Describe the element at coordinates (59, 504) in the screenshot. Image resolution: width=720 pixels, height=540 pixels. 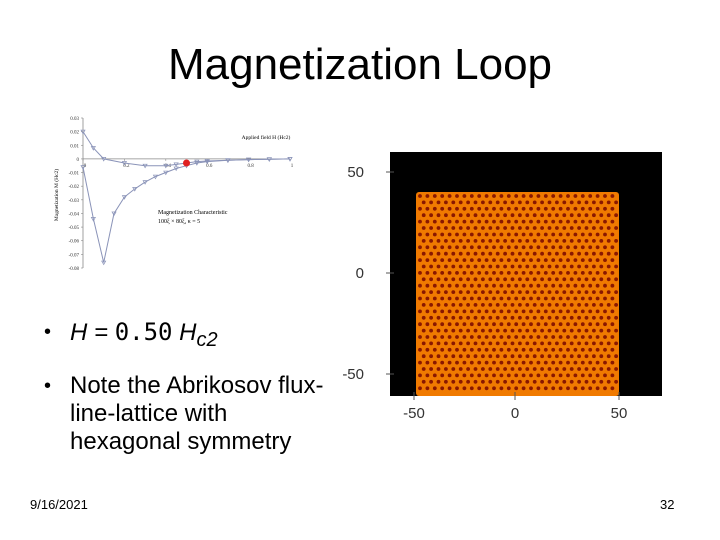
I see `slide-date: 9/16/2021` at that location.